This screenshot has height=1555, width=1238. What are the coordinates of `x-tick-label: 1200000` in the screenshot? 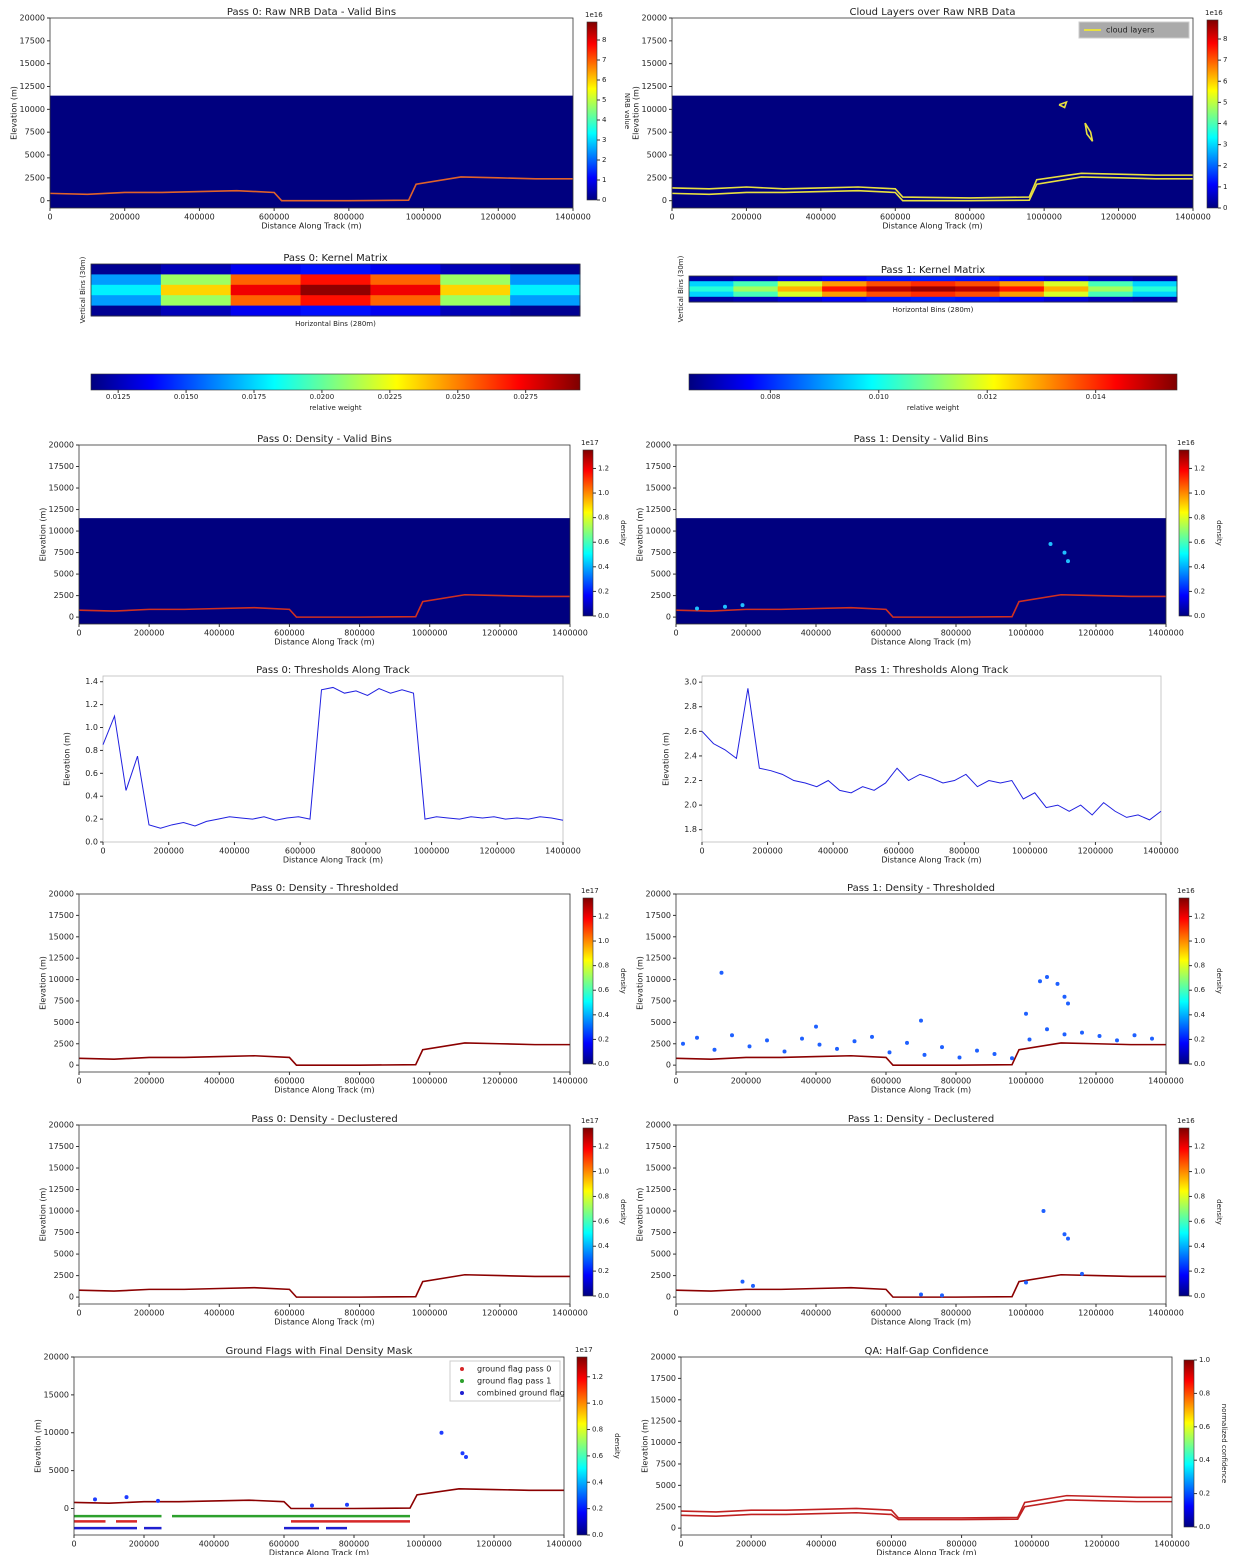 It's located at (1096, 633).